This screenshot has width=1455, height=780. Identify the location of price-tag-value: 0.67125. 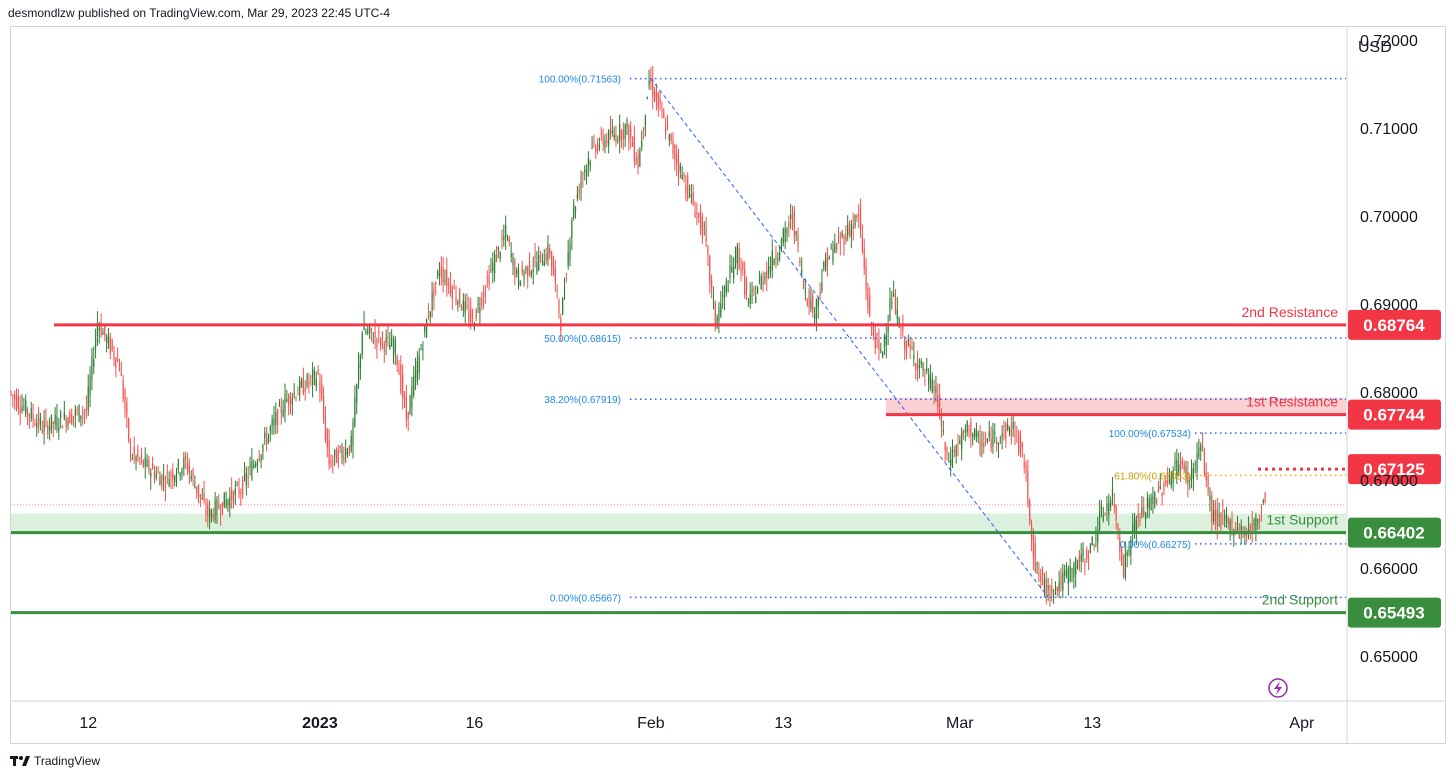
(1393, 469).